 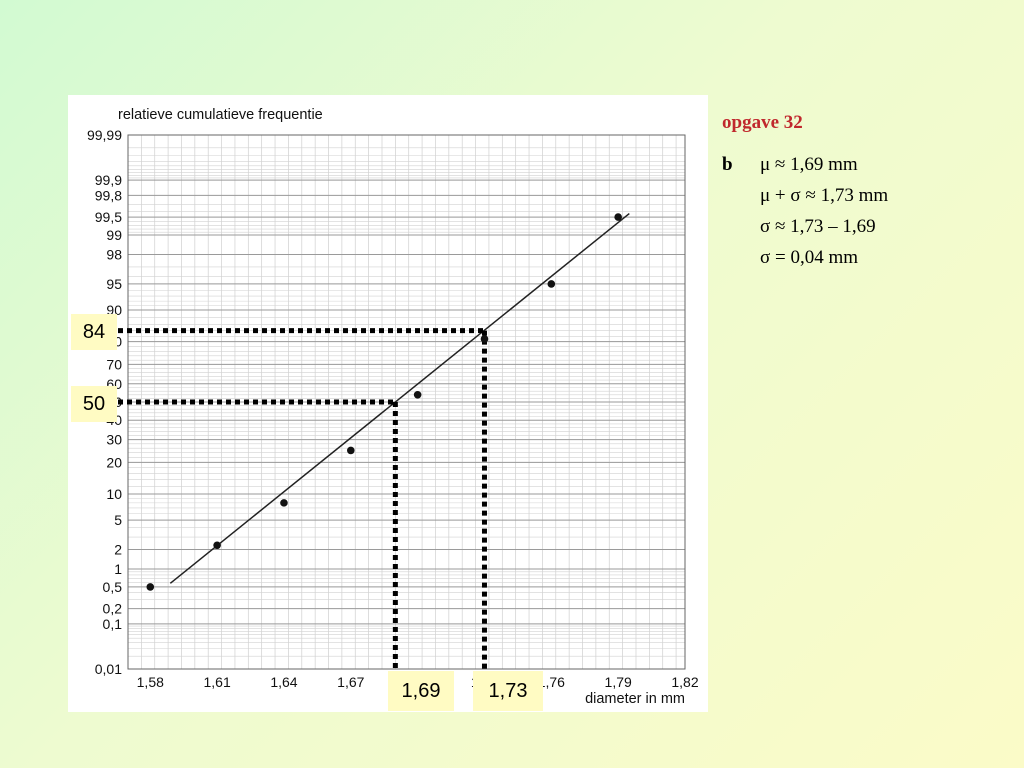 What do you see at coordinates (94, 404) in the screenshot?
I see `marker-label-50: 50` at bounding box center [94, 404].